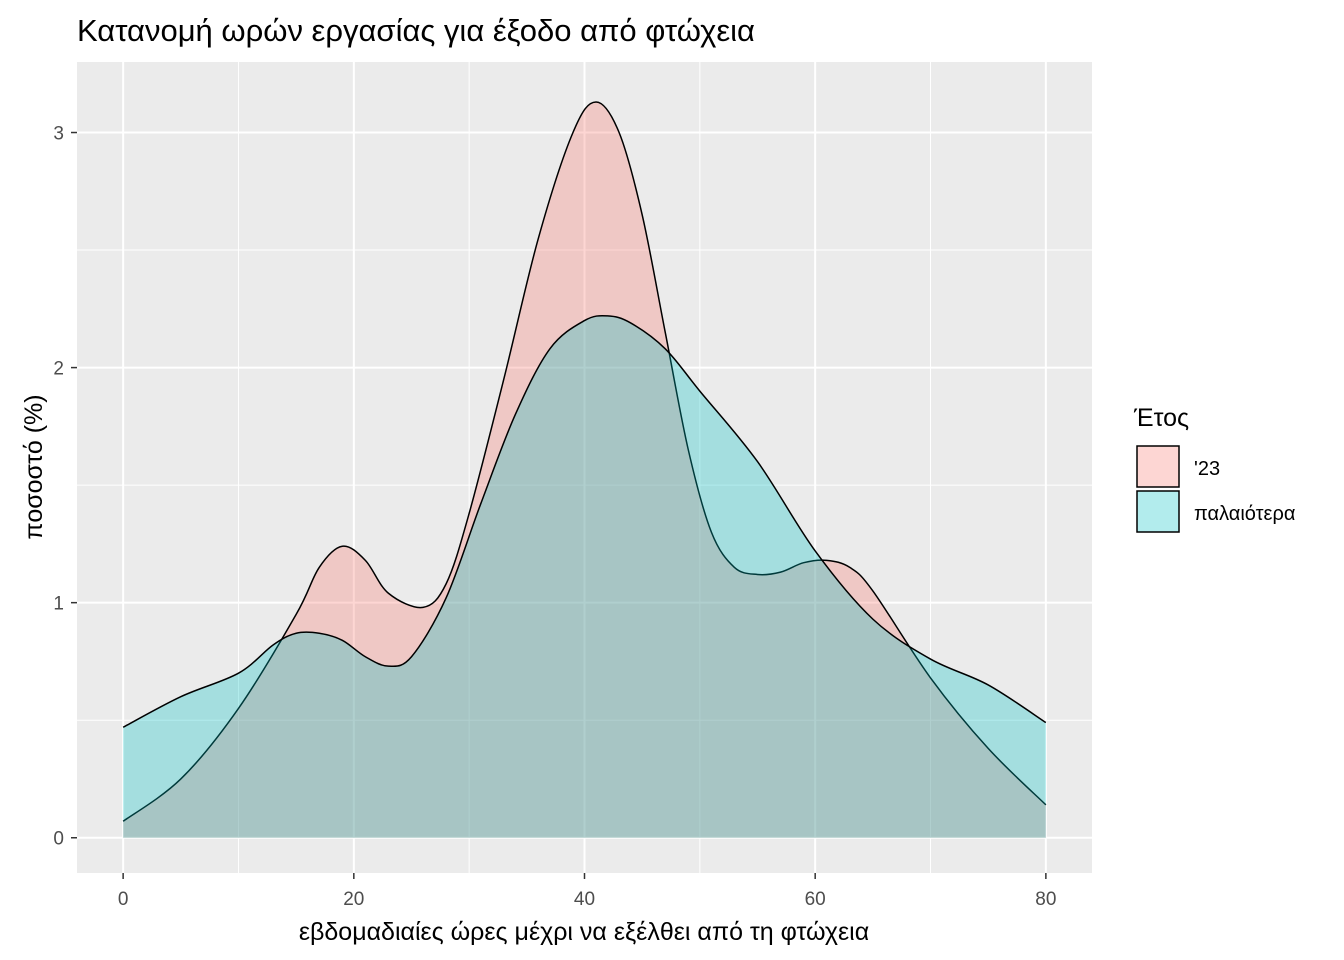 The height and width of the screenshot is (960, 1344). What do you see at coordinates (58, 604) in the screenshot?
I see `y-tick-label: 1` at bounding box center [58, 604].